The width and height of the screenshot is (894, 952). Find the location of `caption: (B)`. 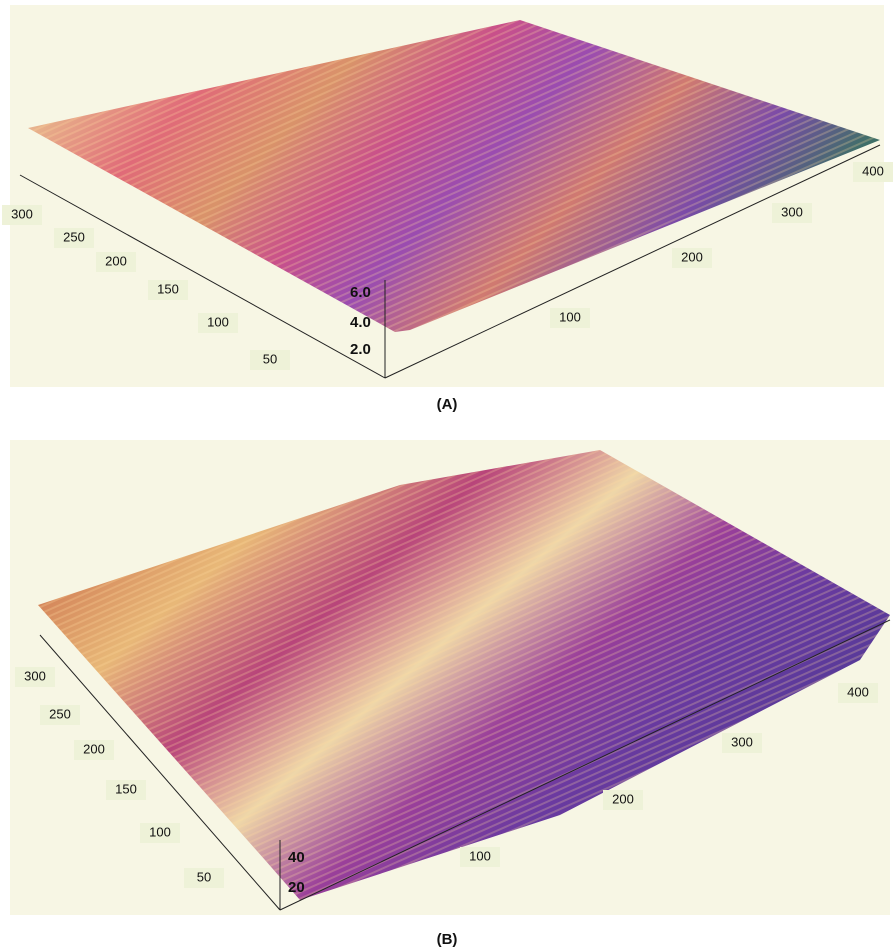

caption: (B) is located at coordinates (447, 939).